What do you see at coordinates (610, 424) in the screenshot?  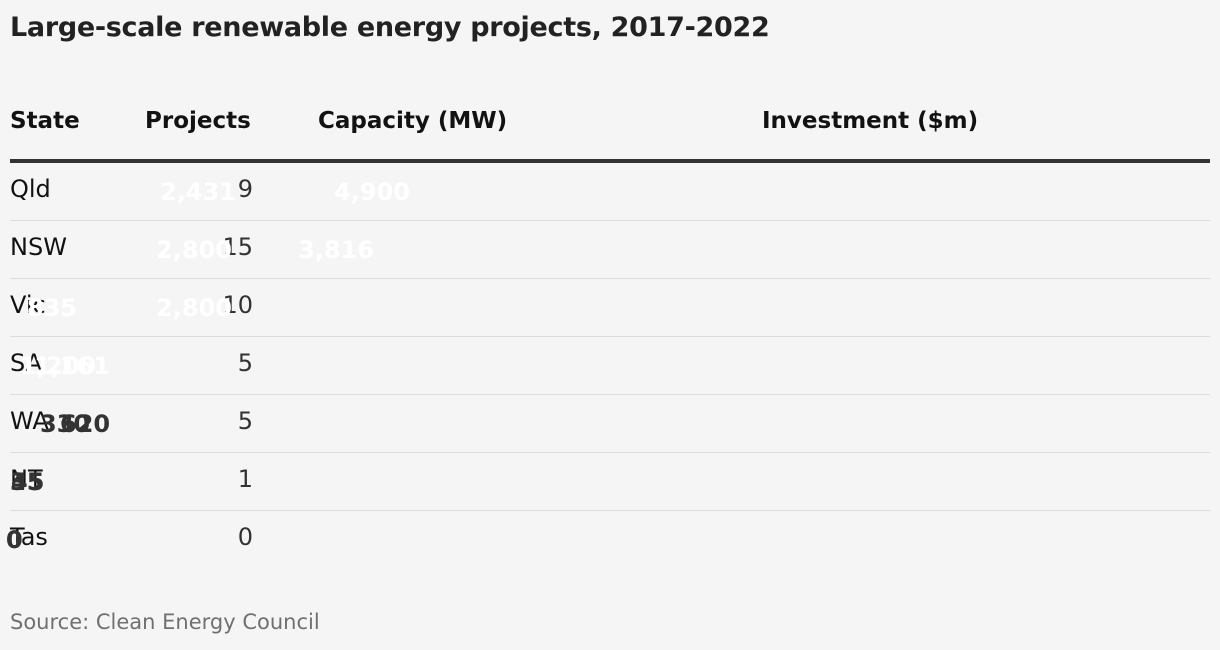 I see `table-row: WA 5 330 620` at bounding box center [610, 424].